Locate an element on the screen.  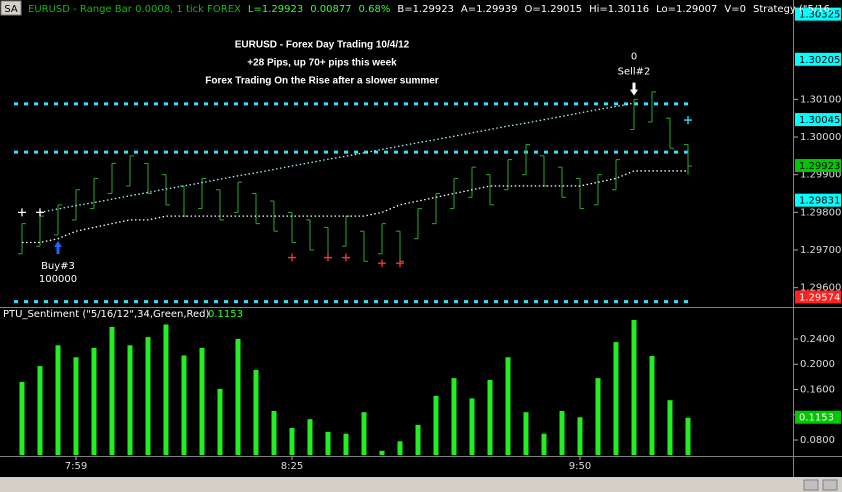
price-flag-label: 1.29923 is located at coordinates (819, 166).